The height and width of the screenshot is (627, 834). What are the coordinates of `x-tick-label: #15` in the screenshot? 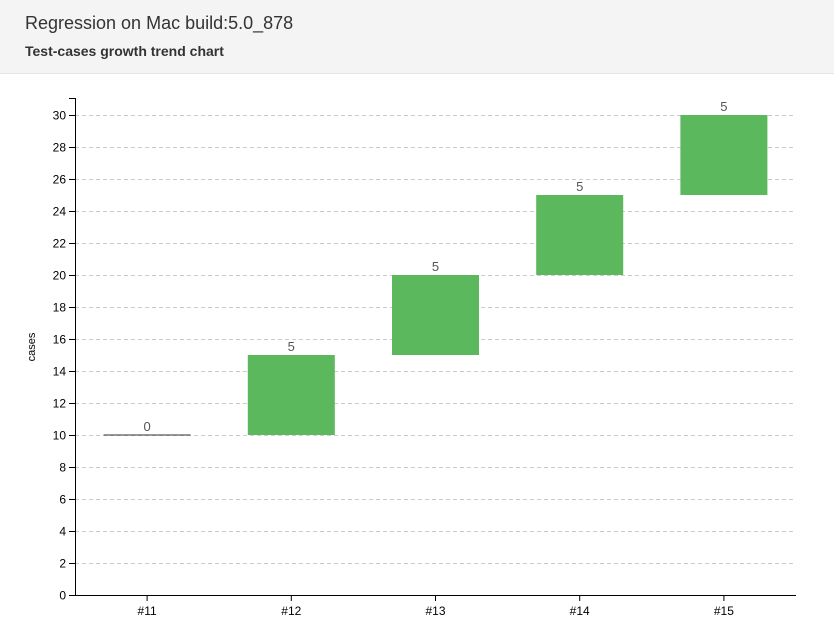 It's located at (724, 611).